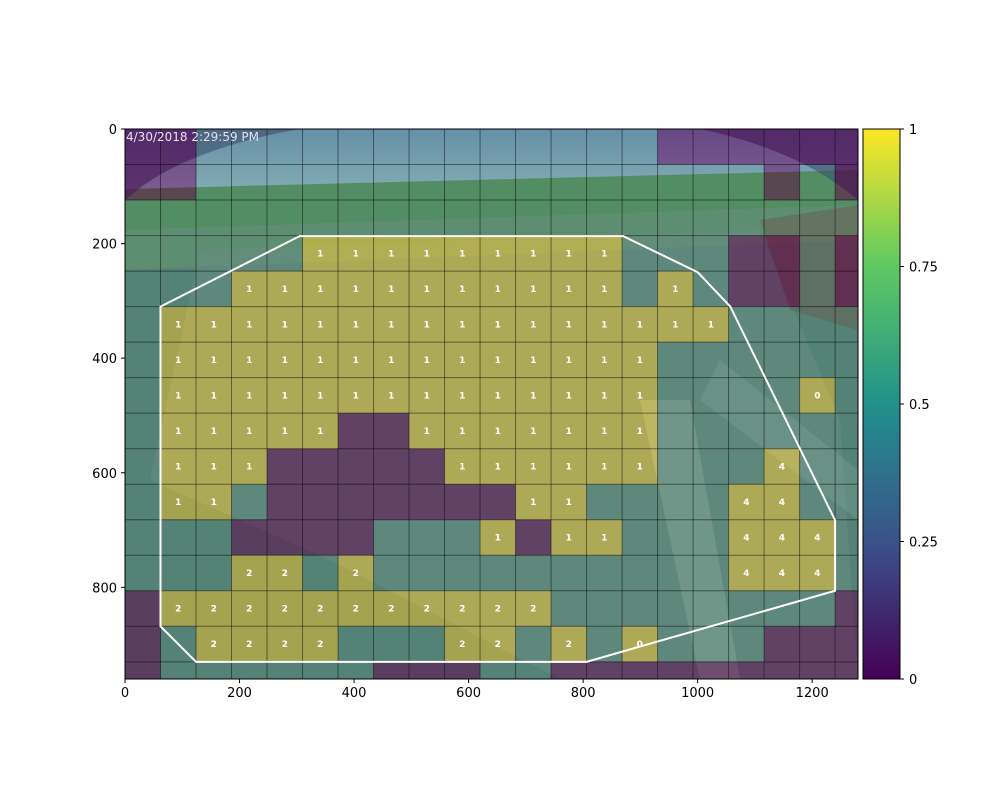  I want to click on y-axis: 0 200 400 600 800, so click(108, 359).